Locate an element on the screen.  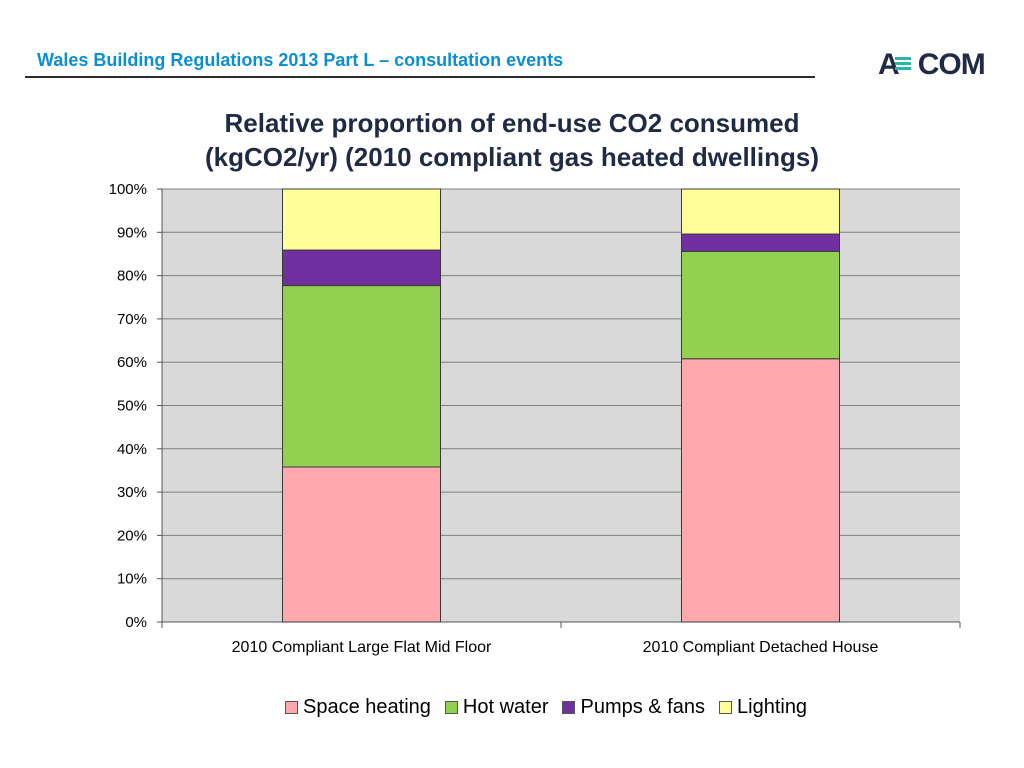
legend-item: Pumps & fans is located at coordinates (633, 707).